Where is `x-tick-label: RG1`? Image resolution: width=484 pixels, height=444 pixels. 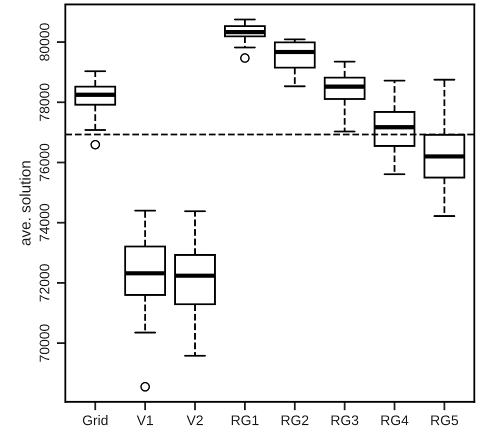 x-tick-label: RG1 is located at coordinates (245, 420).